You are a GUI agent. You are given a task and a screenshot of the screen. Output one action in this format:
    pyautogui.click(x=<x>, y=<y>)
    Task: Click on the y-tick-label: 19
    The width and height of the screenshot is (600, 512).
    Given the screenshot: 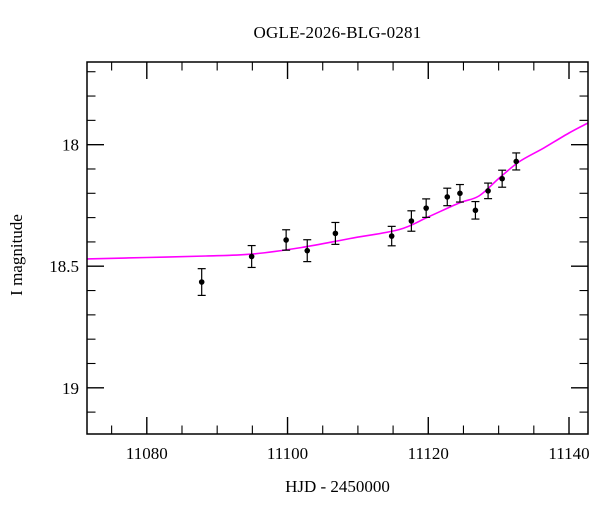 What is the action you would take?
    pyautogui.click(x=70, y=388)
    